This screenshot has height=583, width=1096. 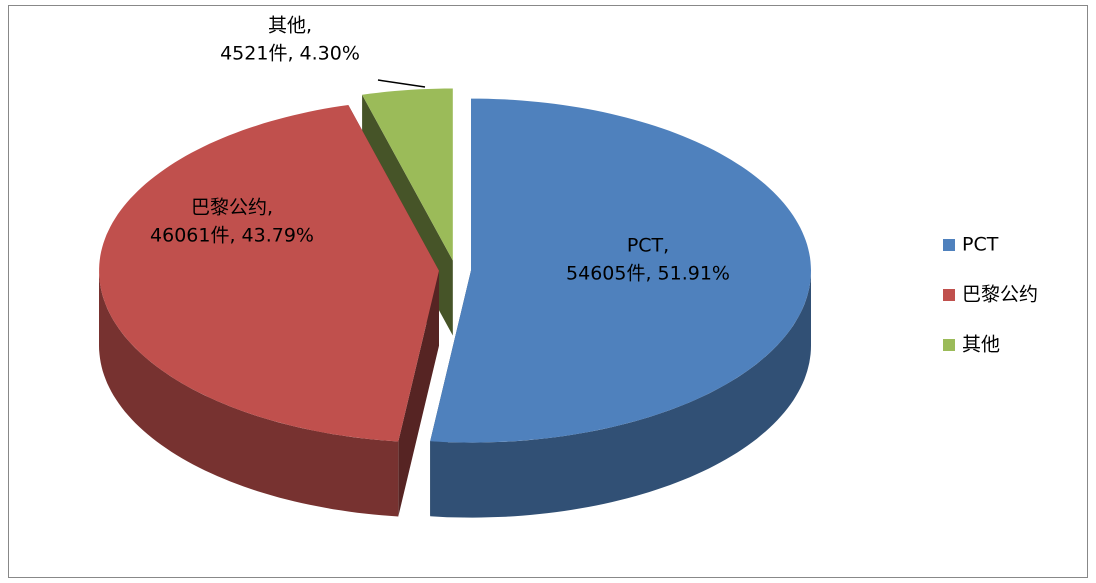 What do you see at coordinates (401, 83) in the screenshot?
I see `leader-line` at bounding box center [401, 83].